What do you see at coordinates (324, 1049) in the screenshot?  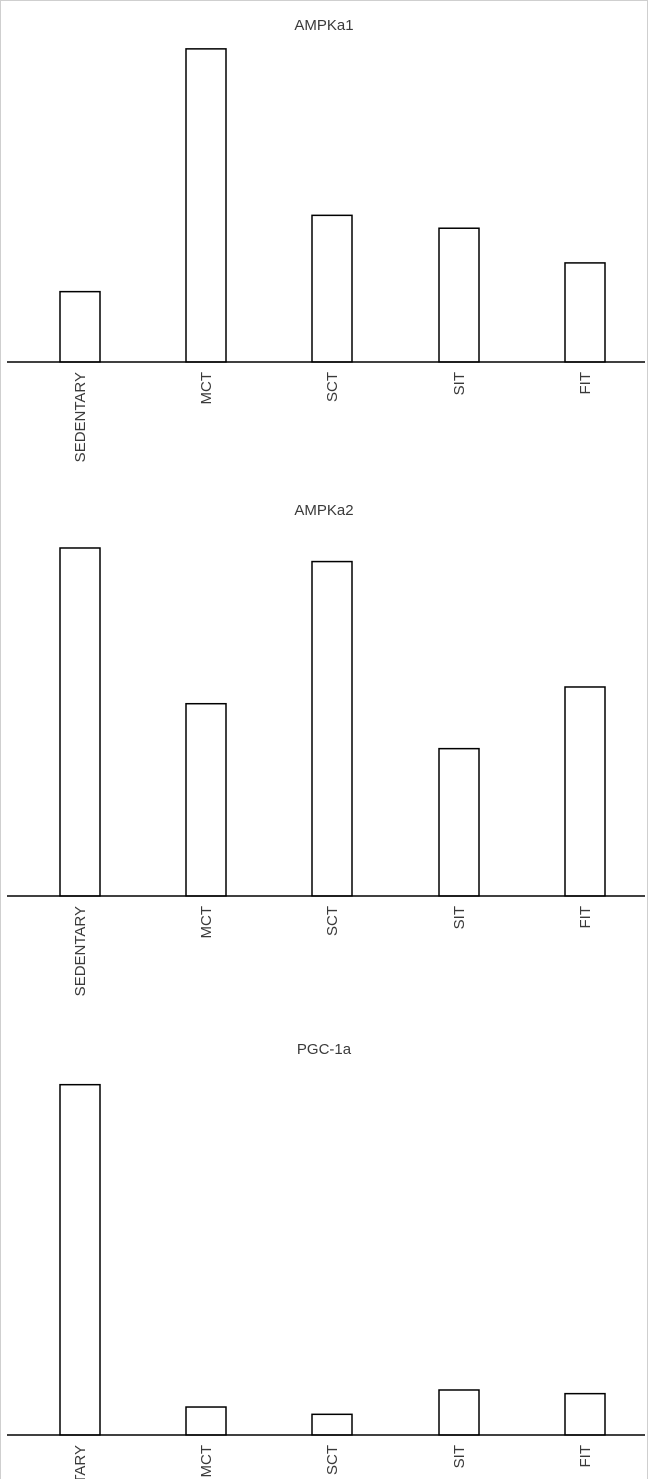 I see `chart-title: PGC-1a` at bounding box center [324, 1049].